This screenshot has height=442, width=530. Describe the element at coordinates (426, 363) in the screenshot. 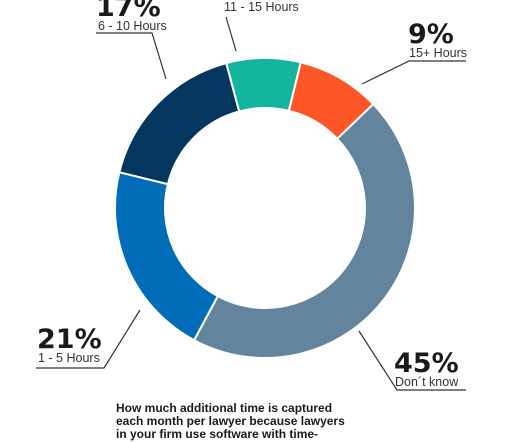

I see `percent-label-dont-know: 45%` at that location.